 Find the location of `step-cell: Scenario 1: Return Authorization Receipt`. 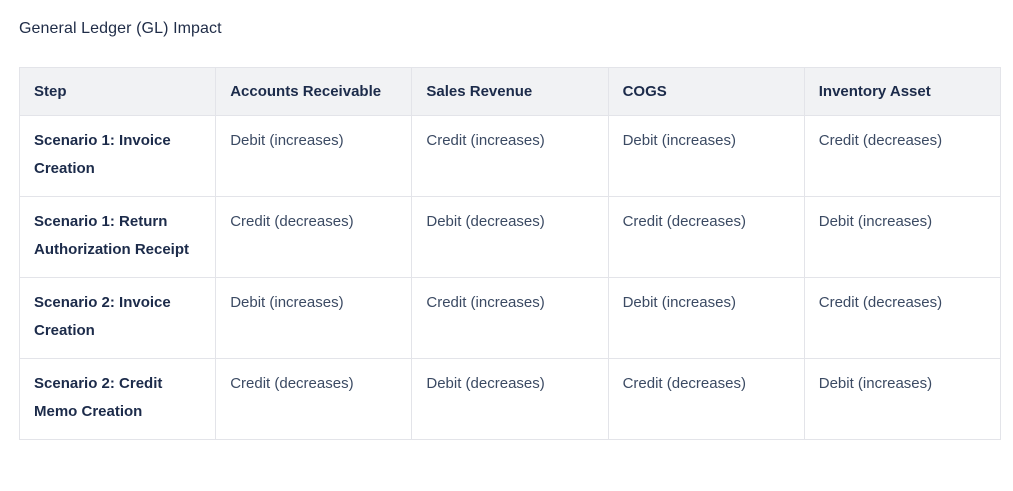

step-cell: Scenario 1: Return Authorization Receipt is located at coordinates (117, 237).